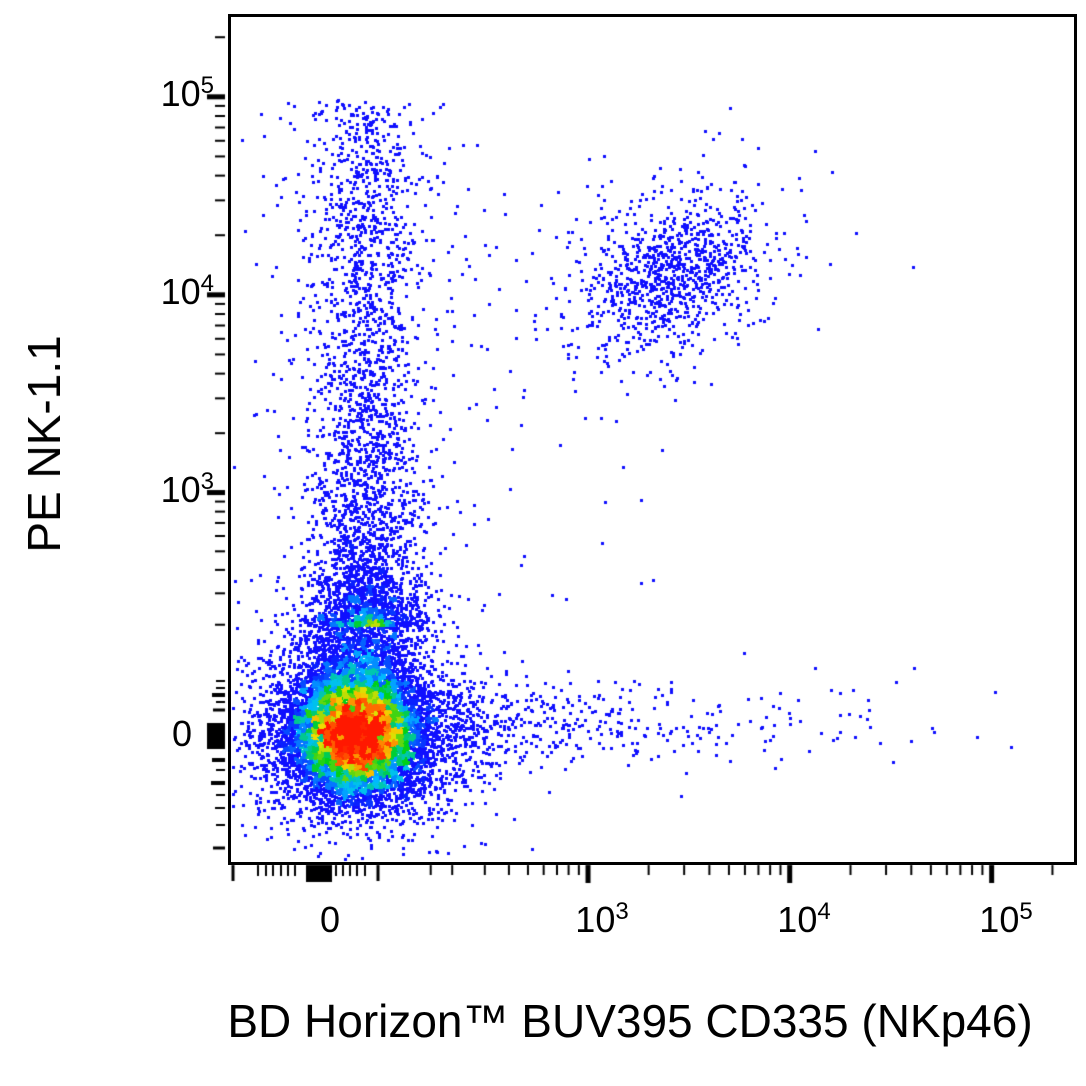 The image size is (1086, 1086). What do you see at coordinates (44, 444) in the screenshot?
I see `y-axis-title: PE NK-1.1` at bounding box center [44, 444].